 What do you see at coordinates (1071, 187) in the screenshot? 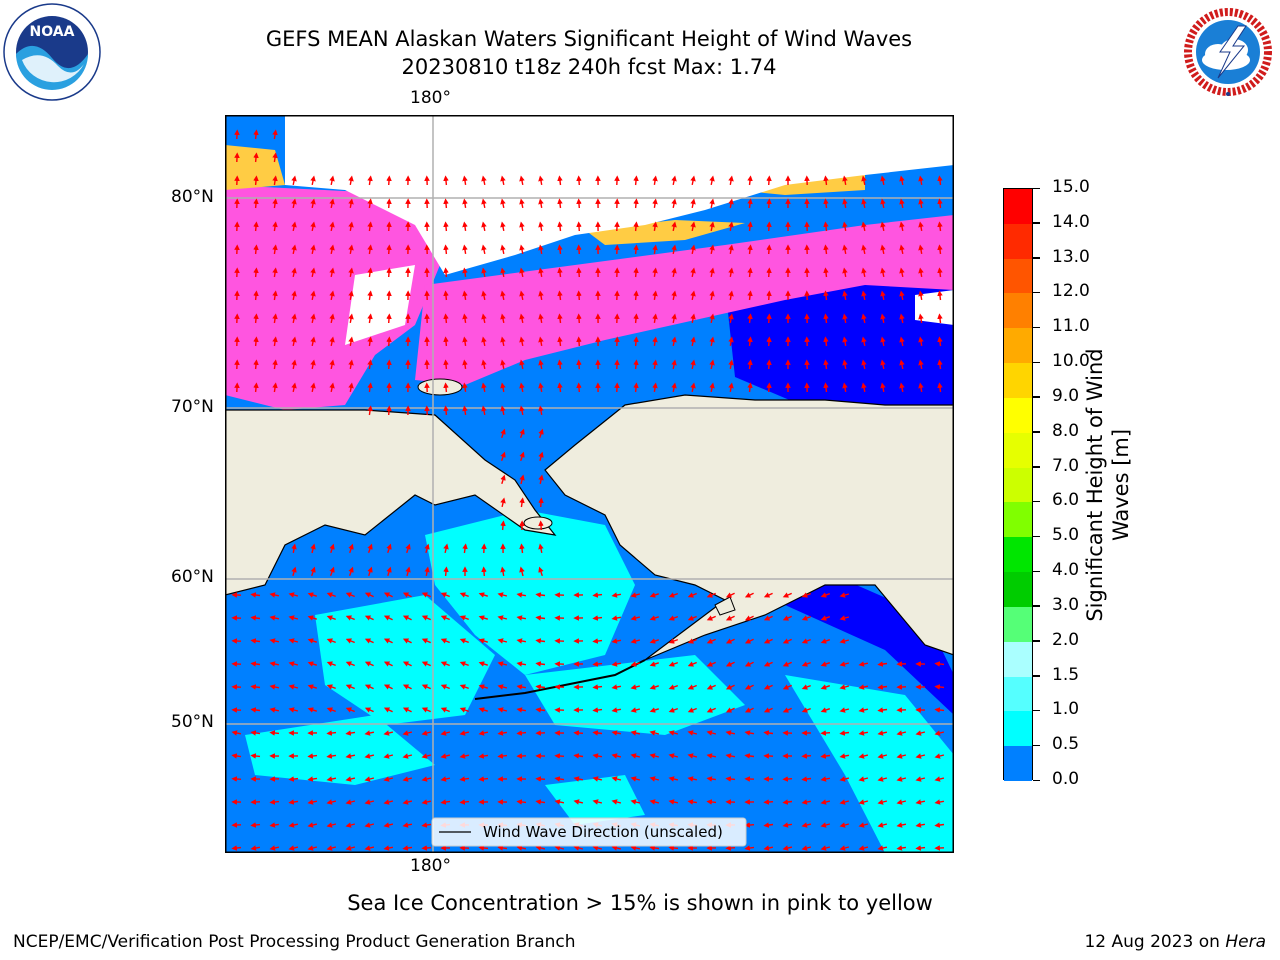
I see `colorbar-tick-label: 15.0` at bounding box center [1071, 187].